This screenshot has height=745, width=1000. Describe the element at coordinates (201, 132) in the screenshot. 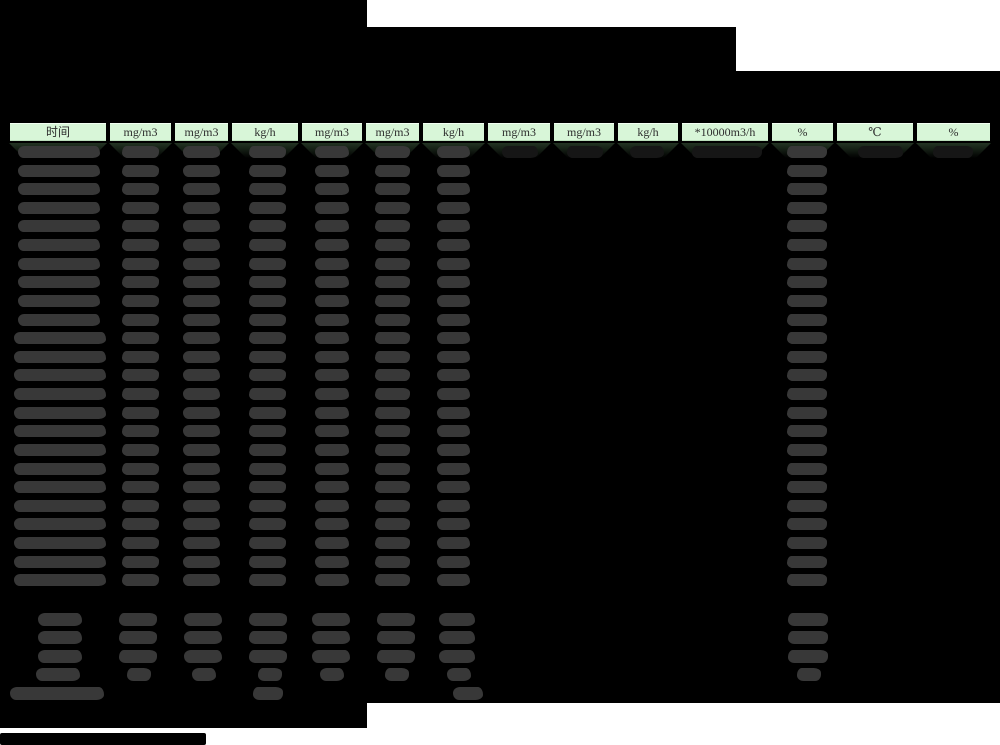

I see `column-header-unit-2: mg/m3` at that location.